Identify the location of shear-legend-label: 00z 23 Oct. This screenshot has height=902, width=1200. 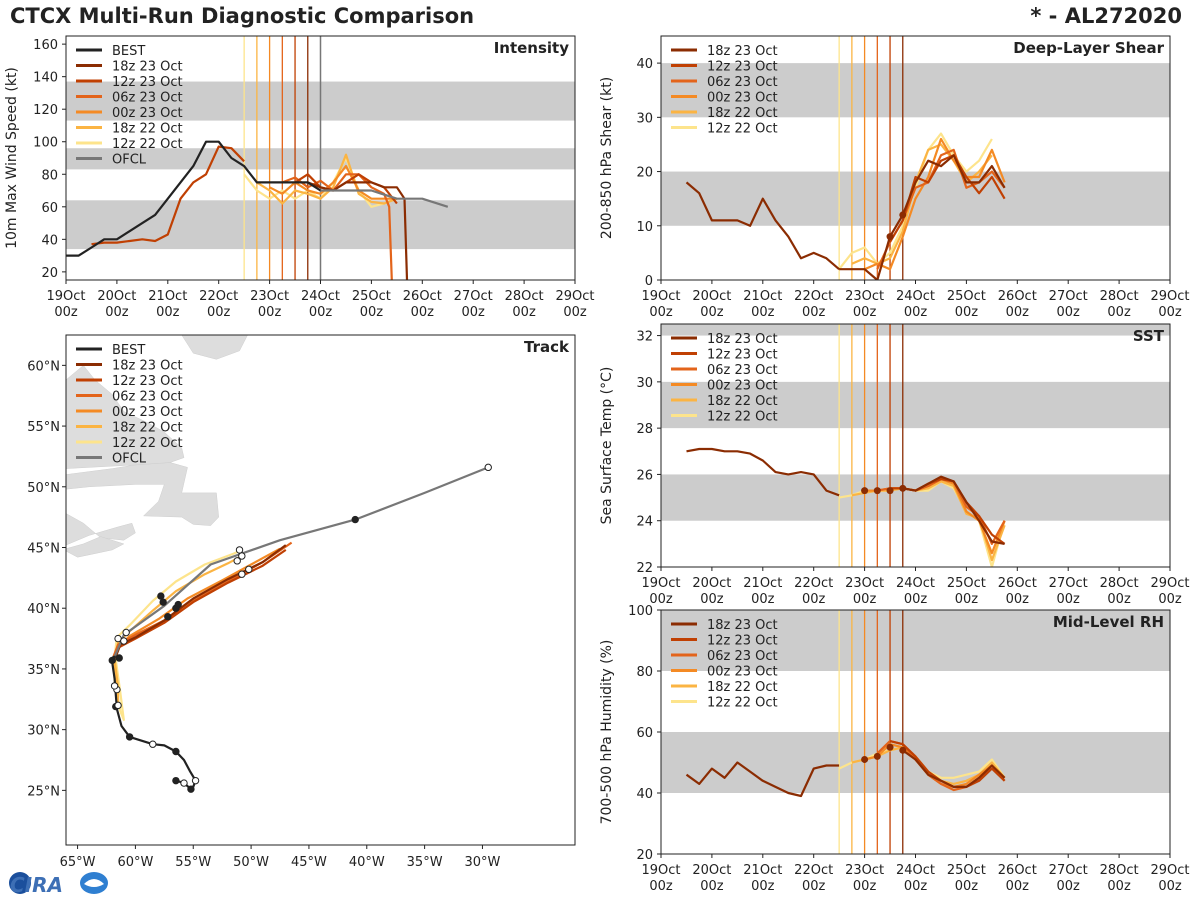
(742, 98).